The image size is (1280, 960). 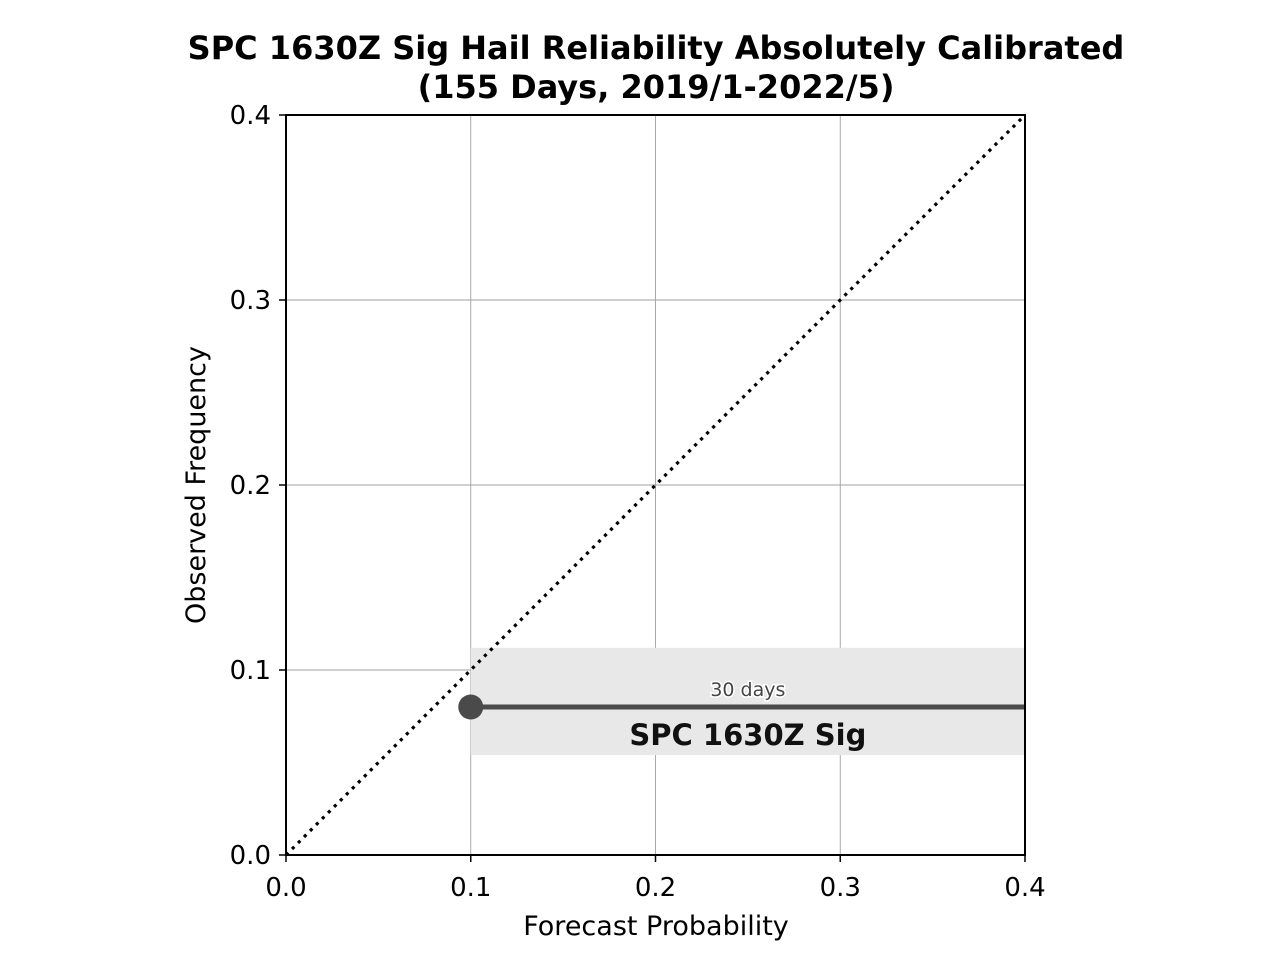 What do you see at coordinates (470, 888) in the screenshot?
I see `x-tick-label-1: 0.1` at bounding box center [470, 888].